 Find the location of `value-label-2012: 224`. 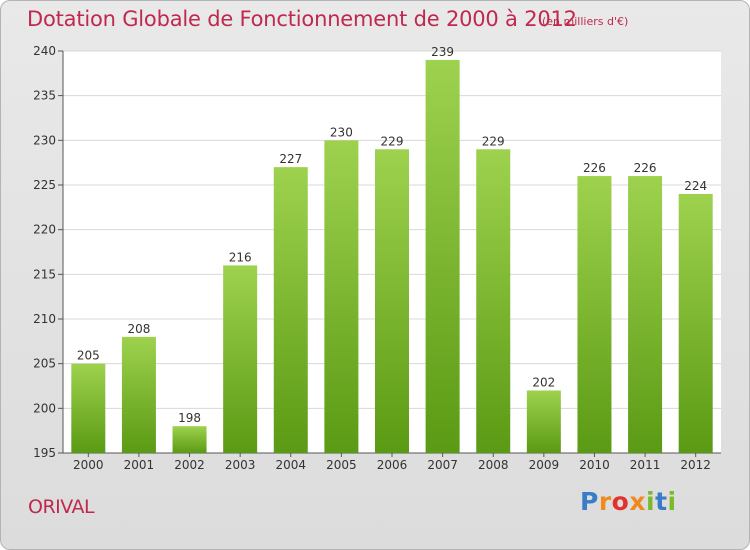

value-label-2012: 224 is located at coordinates (695, 186).